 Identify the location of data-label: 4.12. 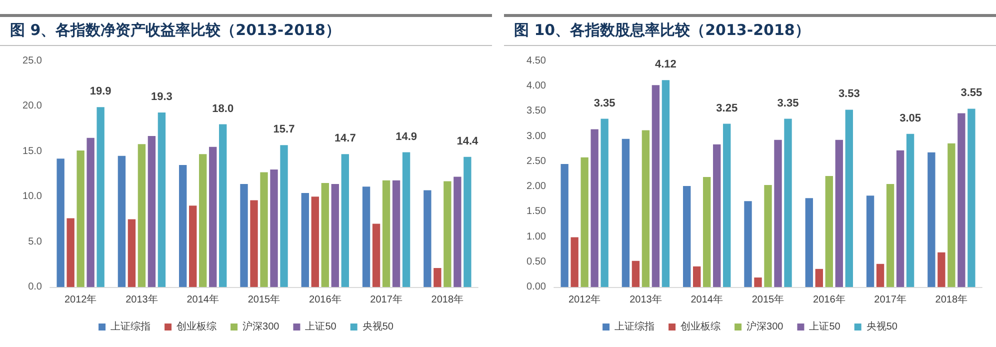
(665, 64).